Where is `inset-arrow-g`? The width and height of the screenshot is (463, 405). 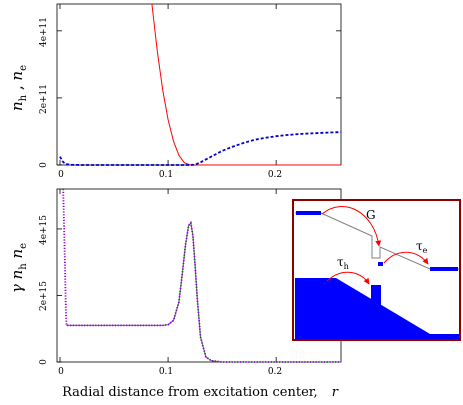 inset-arrow-g is located at coordinates (351, 226).